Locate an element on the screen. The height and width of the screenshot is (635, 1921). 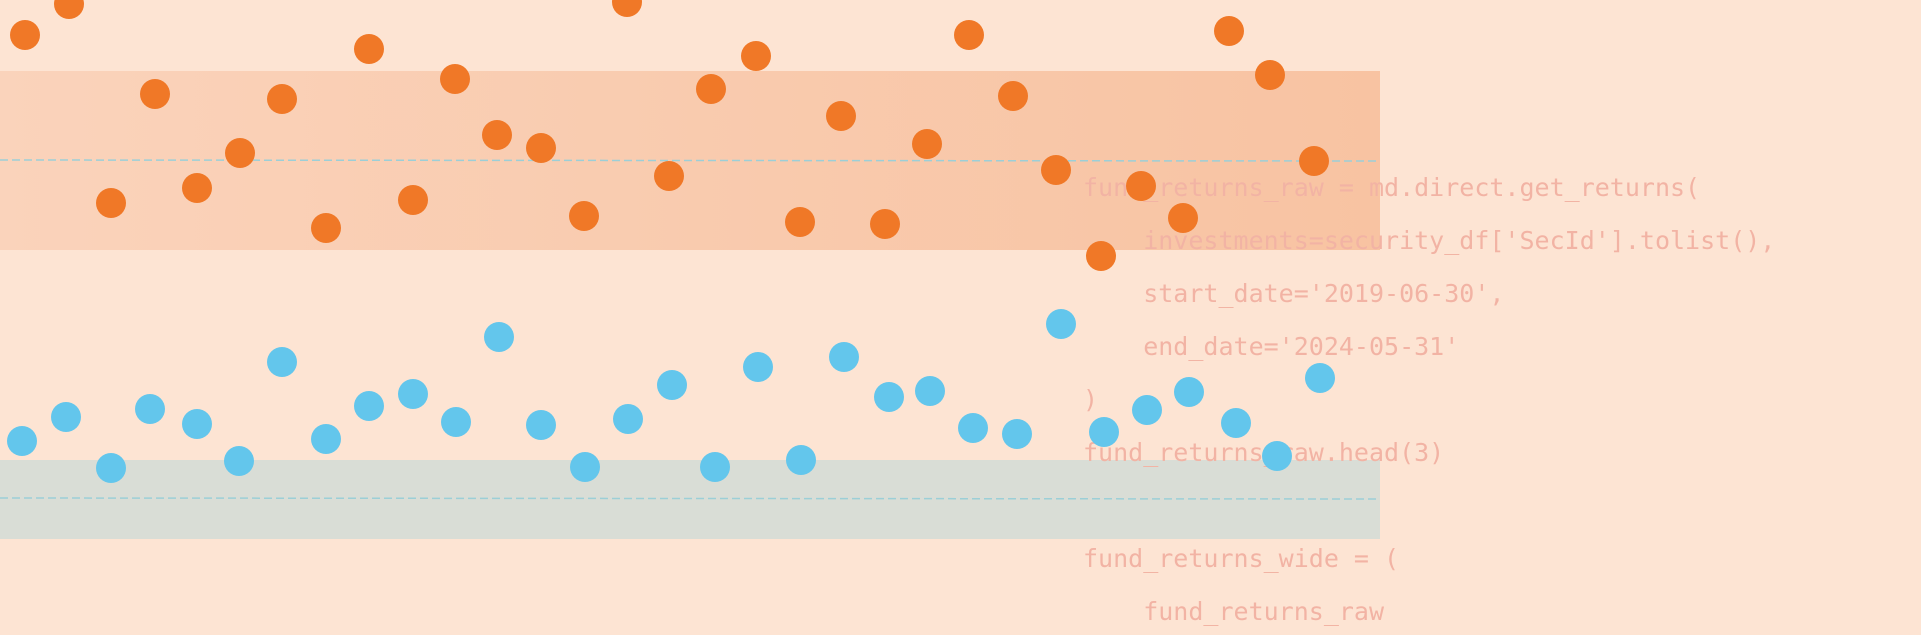
blue-dashed-line is located at coordinates (690, 498).